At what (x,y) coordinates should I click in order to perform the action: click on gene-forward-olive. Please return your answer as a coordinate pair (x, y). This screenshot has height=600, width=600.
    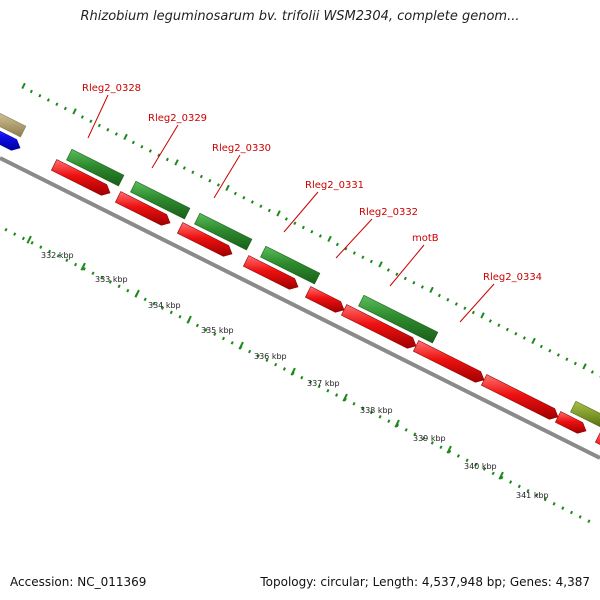
    Looking at the image, I should click on (585, 414).